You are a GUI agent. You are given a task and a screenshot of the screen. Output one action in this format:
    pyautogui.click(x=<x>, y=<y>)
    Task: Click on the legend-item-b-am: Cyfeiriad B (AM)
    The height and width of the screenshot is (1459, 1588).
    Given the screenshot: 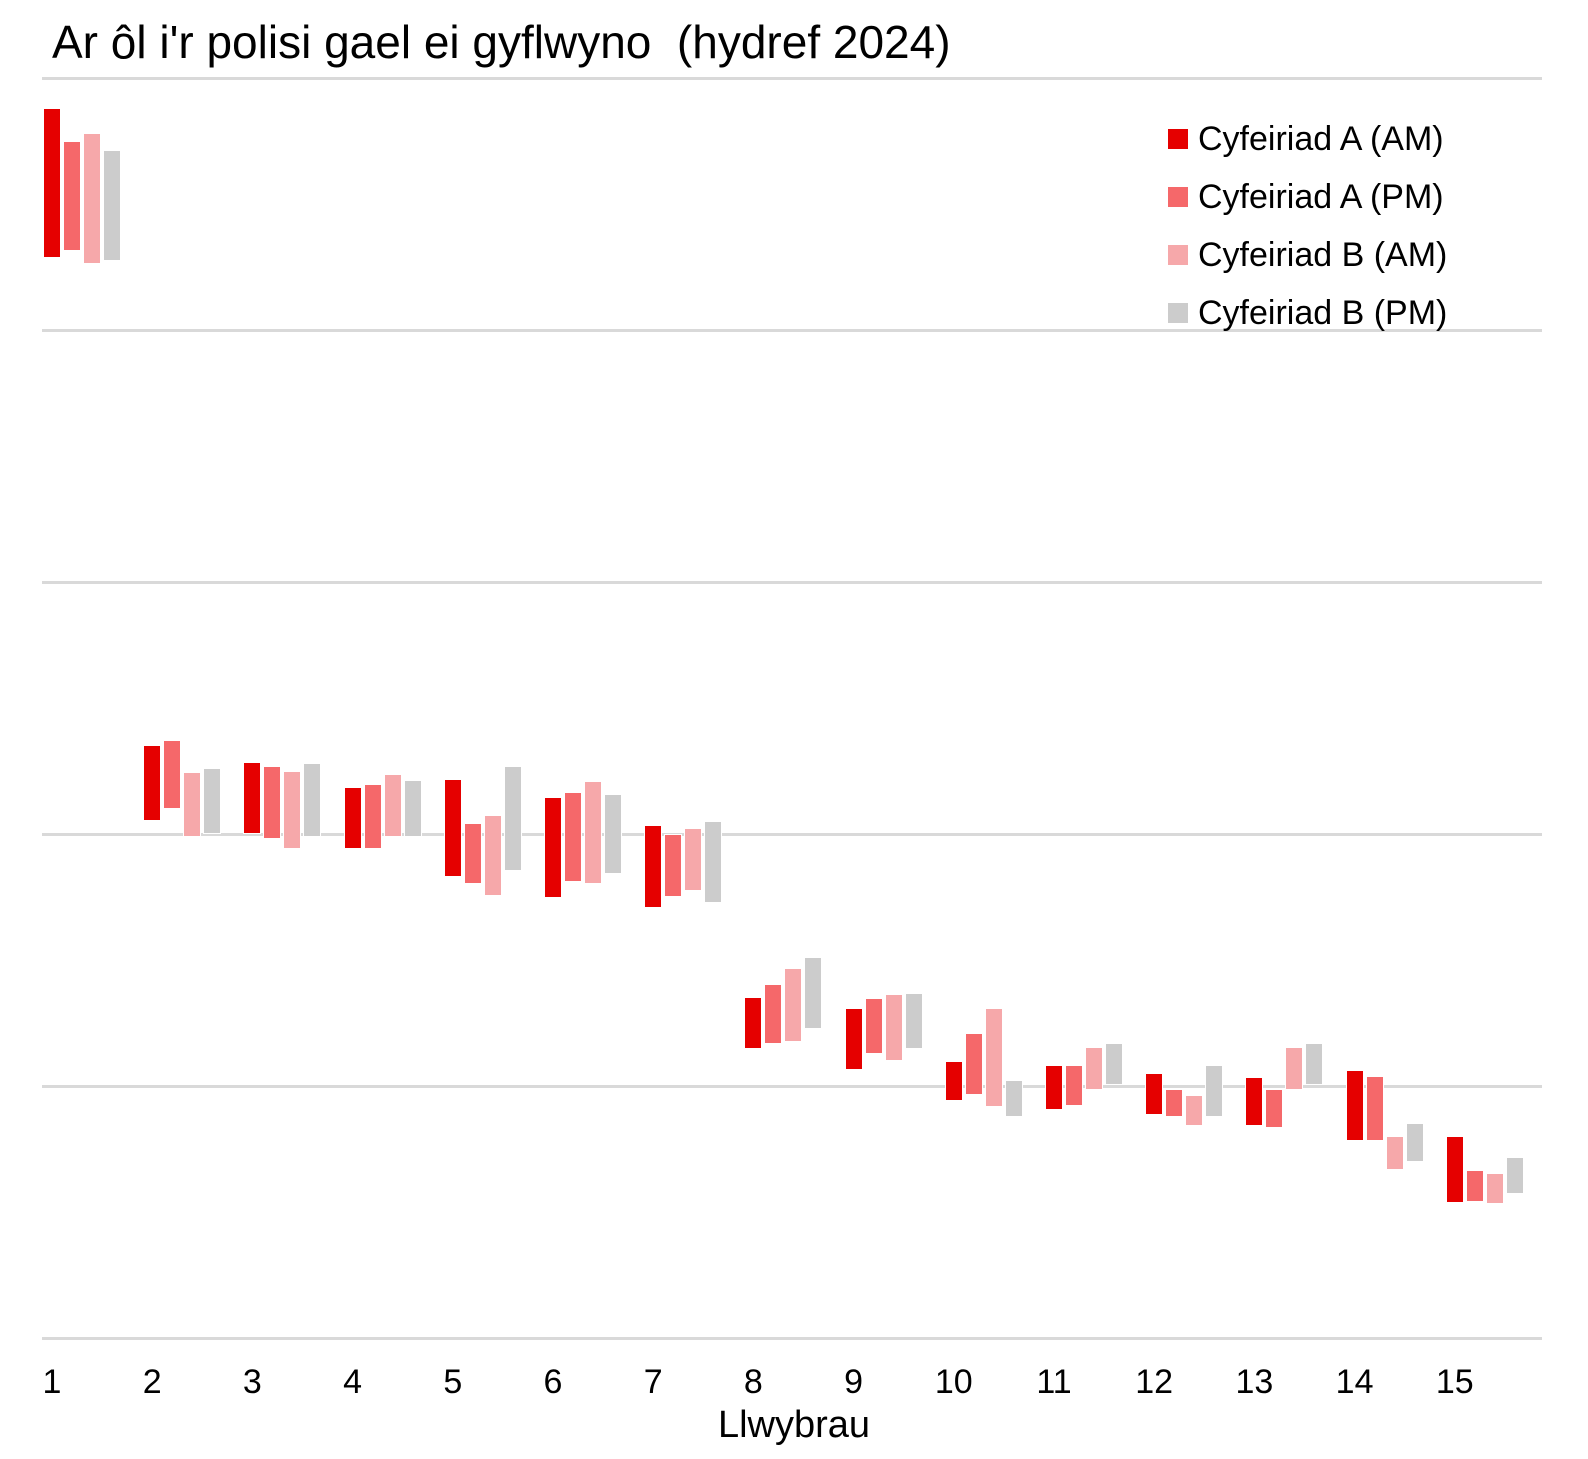 What is the action you would take?
    pyautogui.click(x=1307, y=255)
    